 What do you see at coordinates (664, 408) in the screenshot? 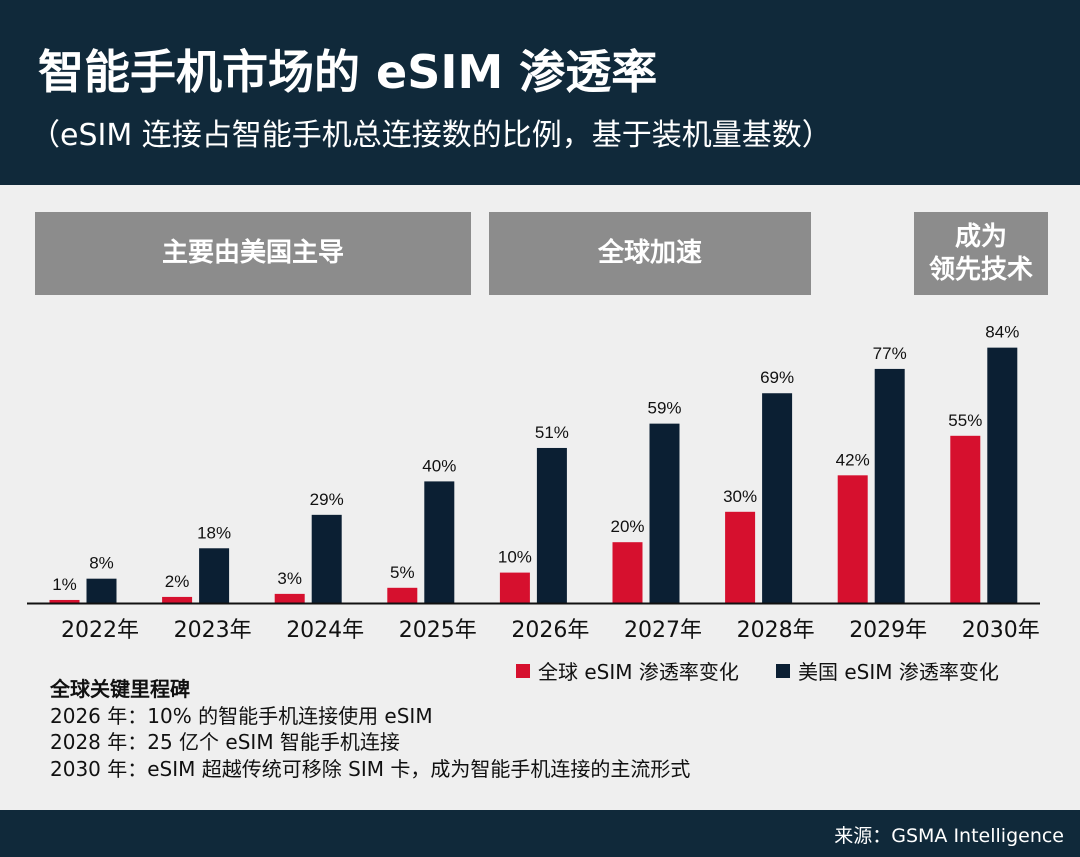
I see `data-label: 59%` at bounding box center [664, 408].